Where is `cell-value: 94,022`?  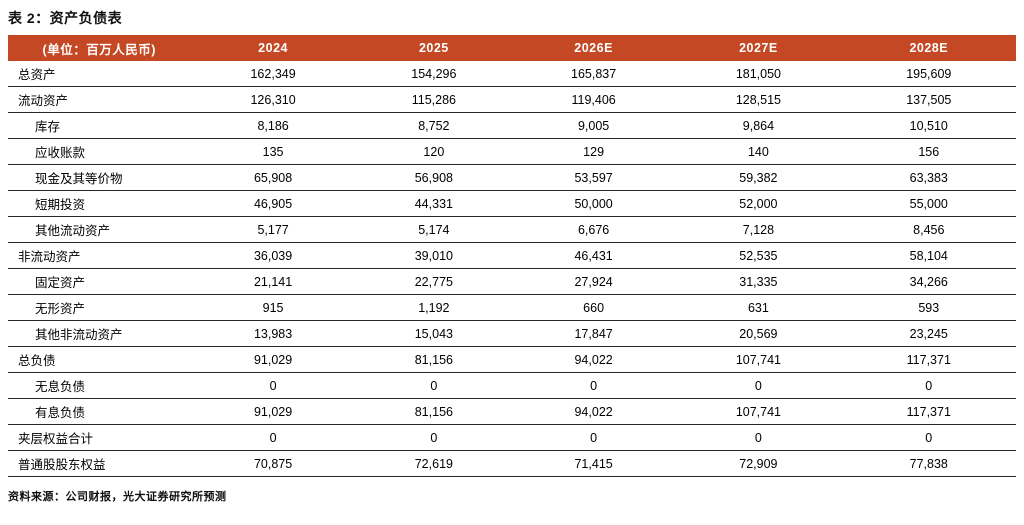 cell-value: 94,022 is located at coordinates (593, 359).